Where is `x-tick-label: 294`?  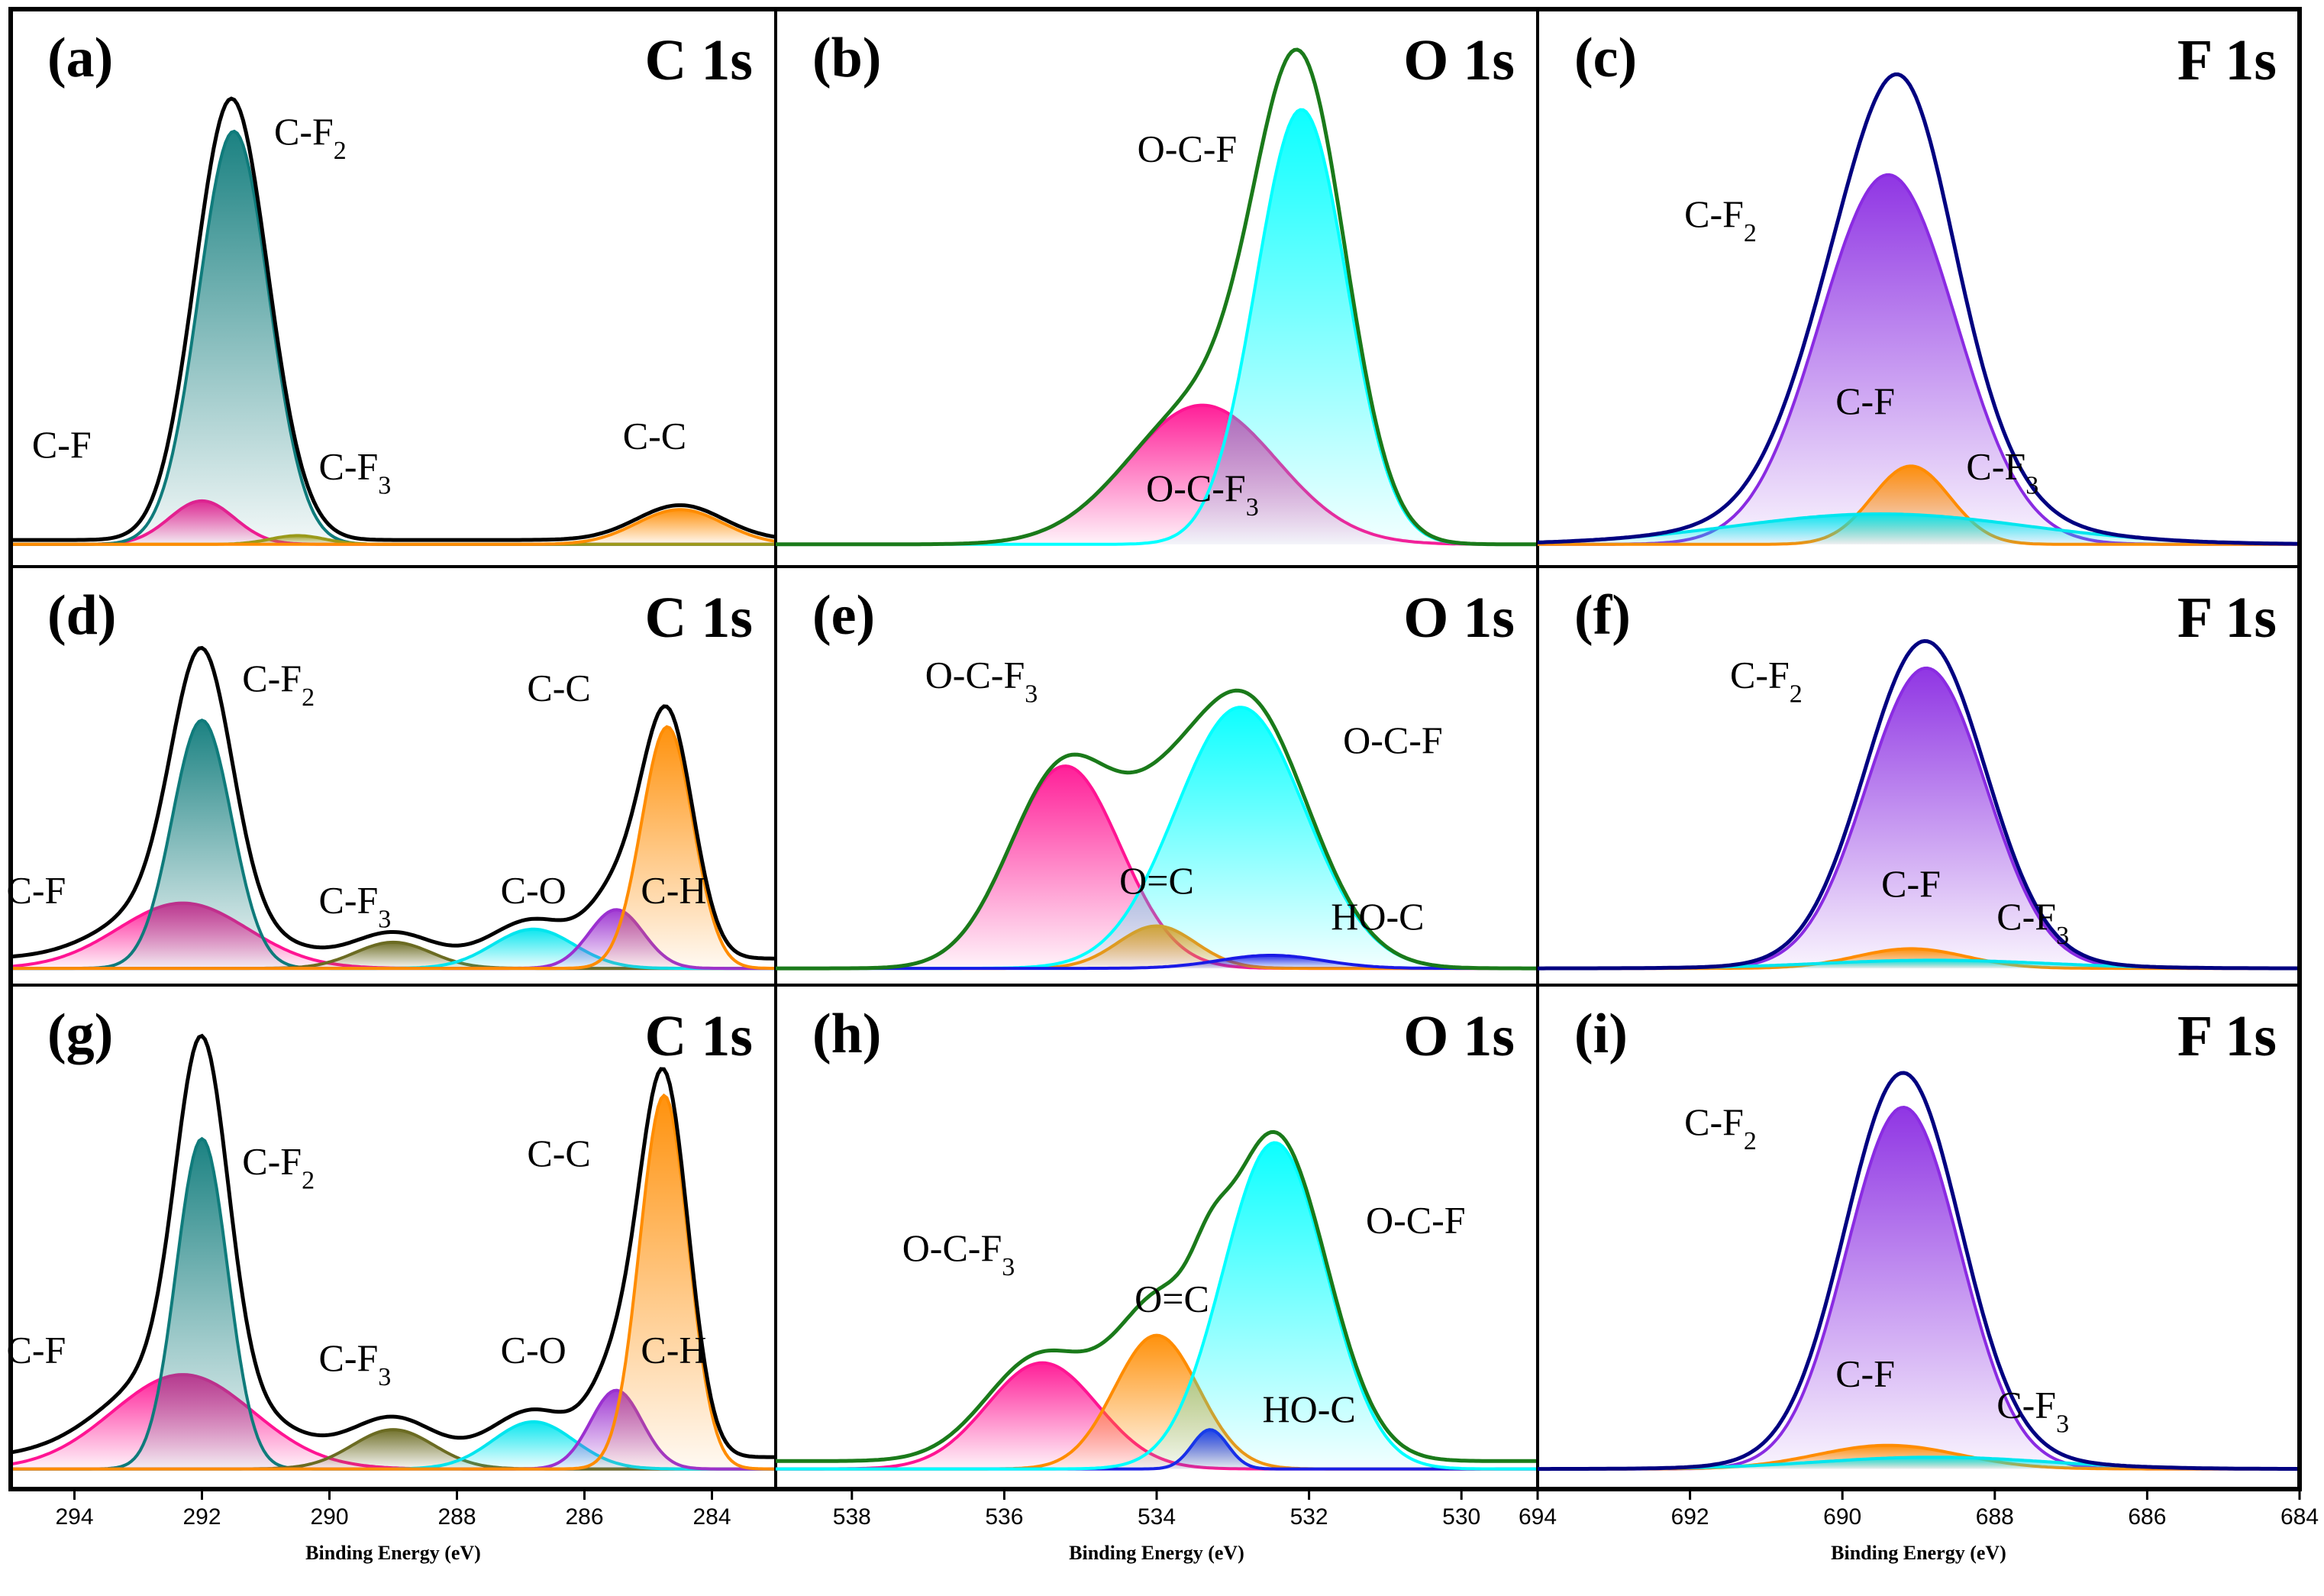 x-tick-label: 294 is located at coordinates (74, 1517).